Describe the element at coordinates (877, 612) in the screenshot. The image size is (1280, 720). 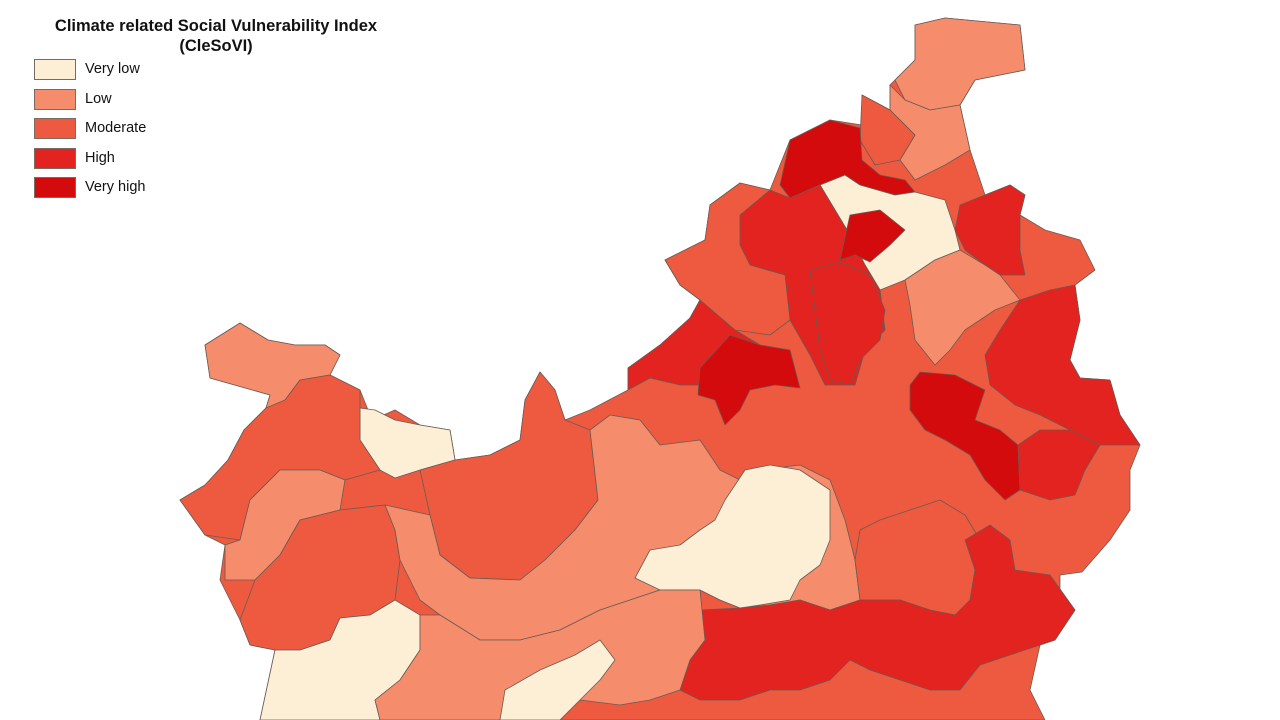
I see `map-unit-south-high` at that location.